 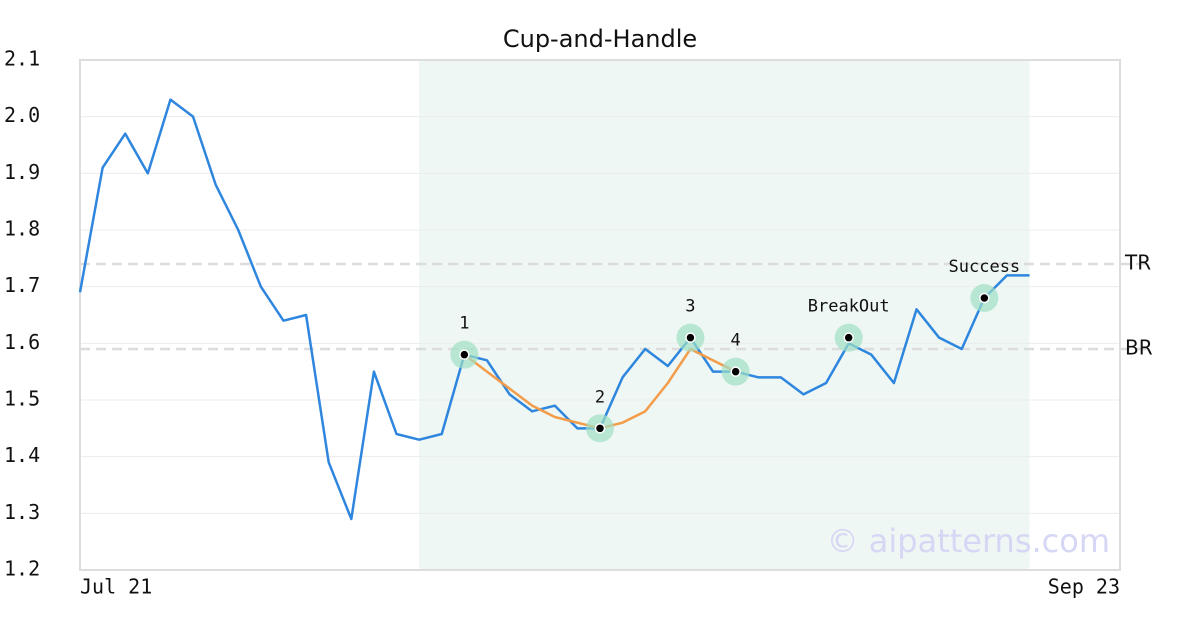 I want to click on level-label: TR, so click(x=1137, y=263).